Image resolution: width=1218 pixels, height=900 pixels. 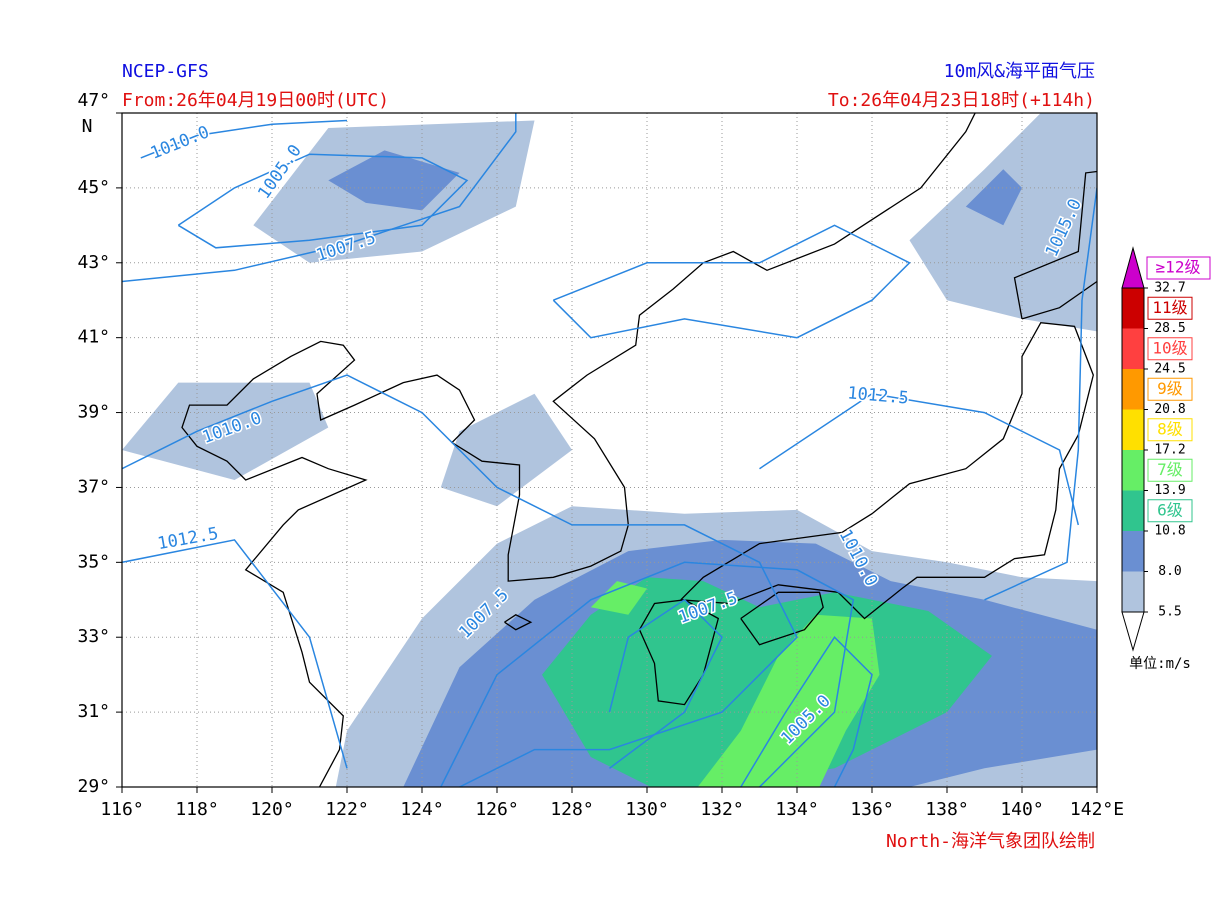 I want to click on lon-tick-label: 118°, so click(x=196, y=809).